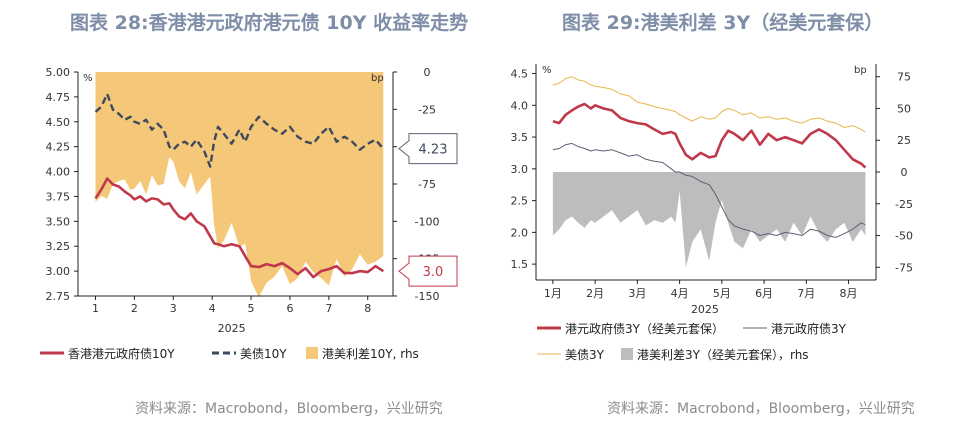  I want to click on spread-3y-area, so click(709, 220).